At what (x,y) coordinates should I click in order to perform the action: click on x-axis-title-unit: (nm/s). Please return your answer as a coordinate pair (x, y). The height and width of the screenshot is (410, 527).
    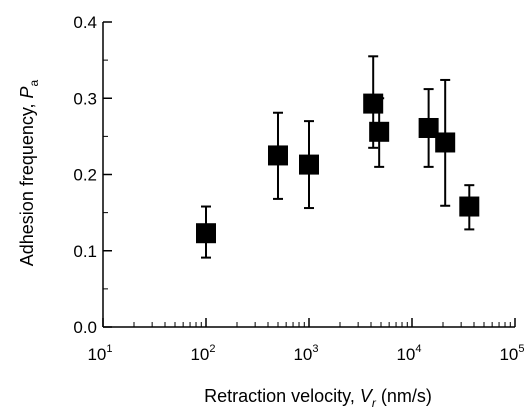
    Looking at the image, I should click on (404, 396).